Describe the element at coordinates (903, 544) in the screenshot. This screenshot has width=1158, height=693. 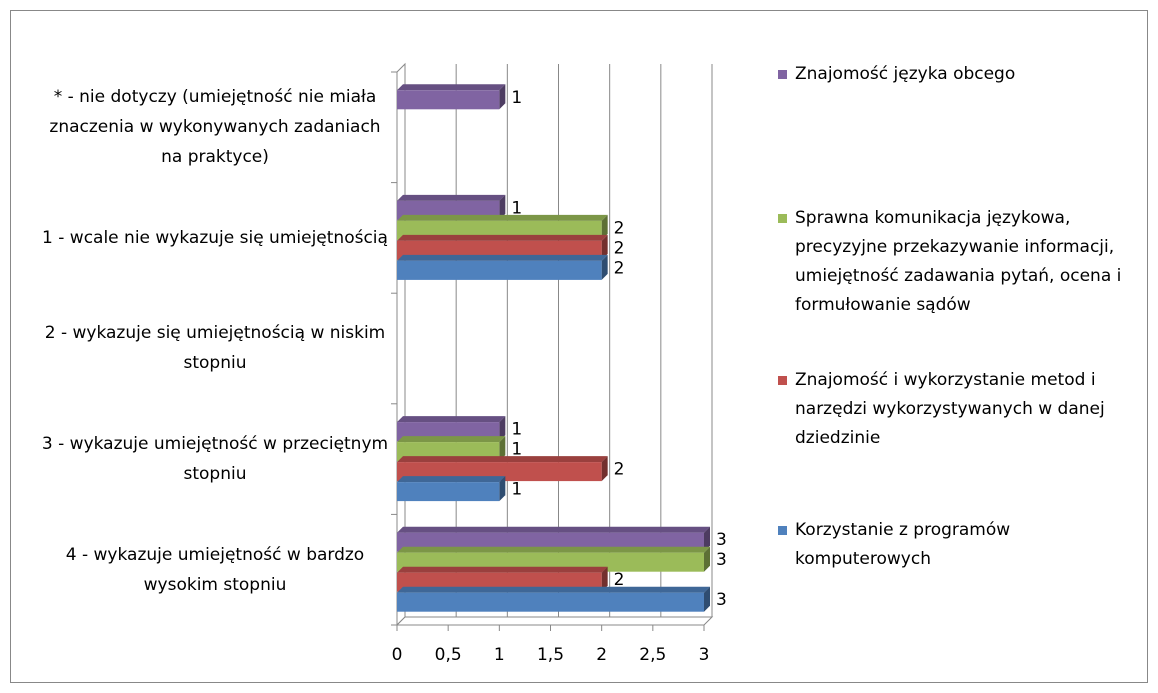
I see `legend-label: Korzystanie z programów komputerowych` at that location.